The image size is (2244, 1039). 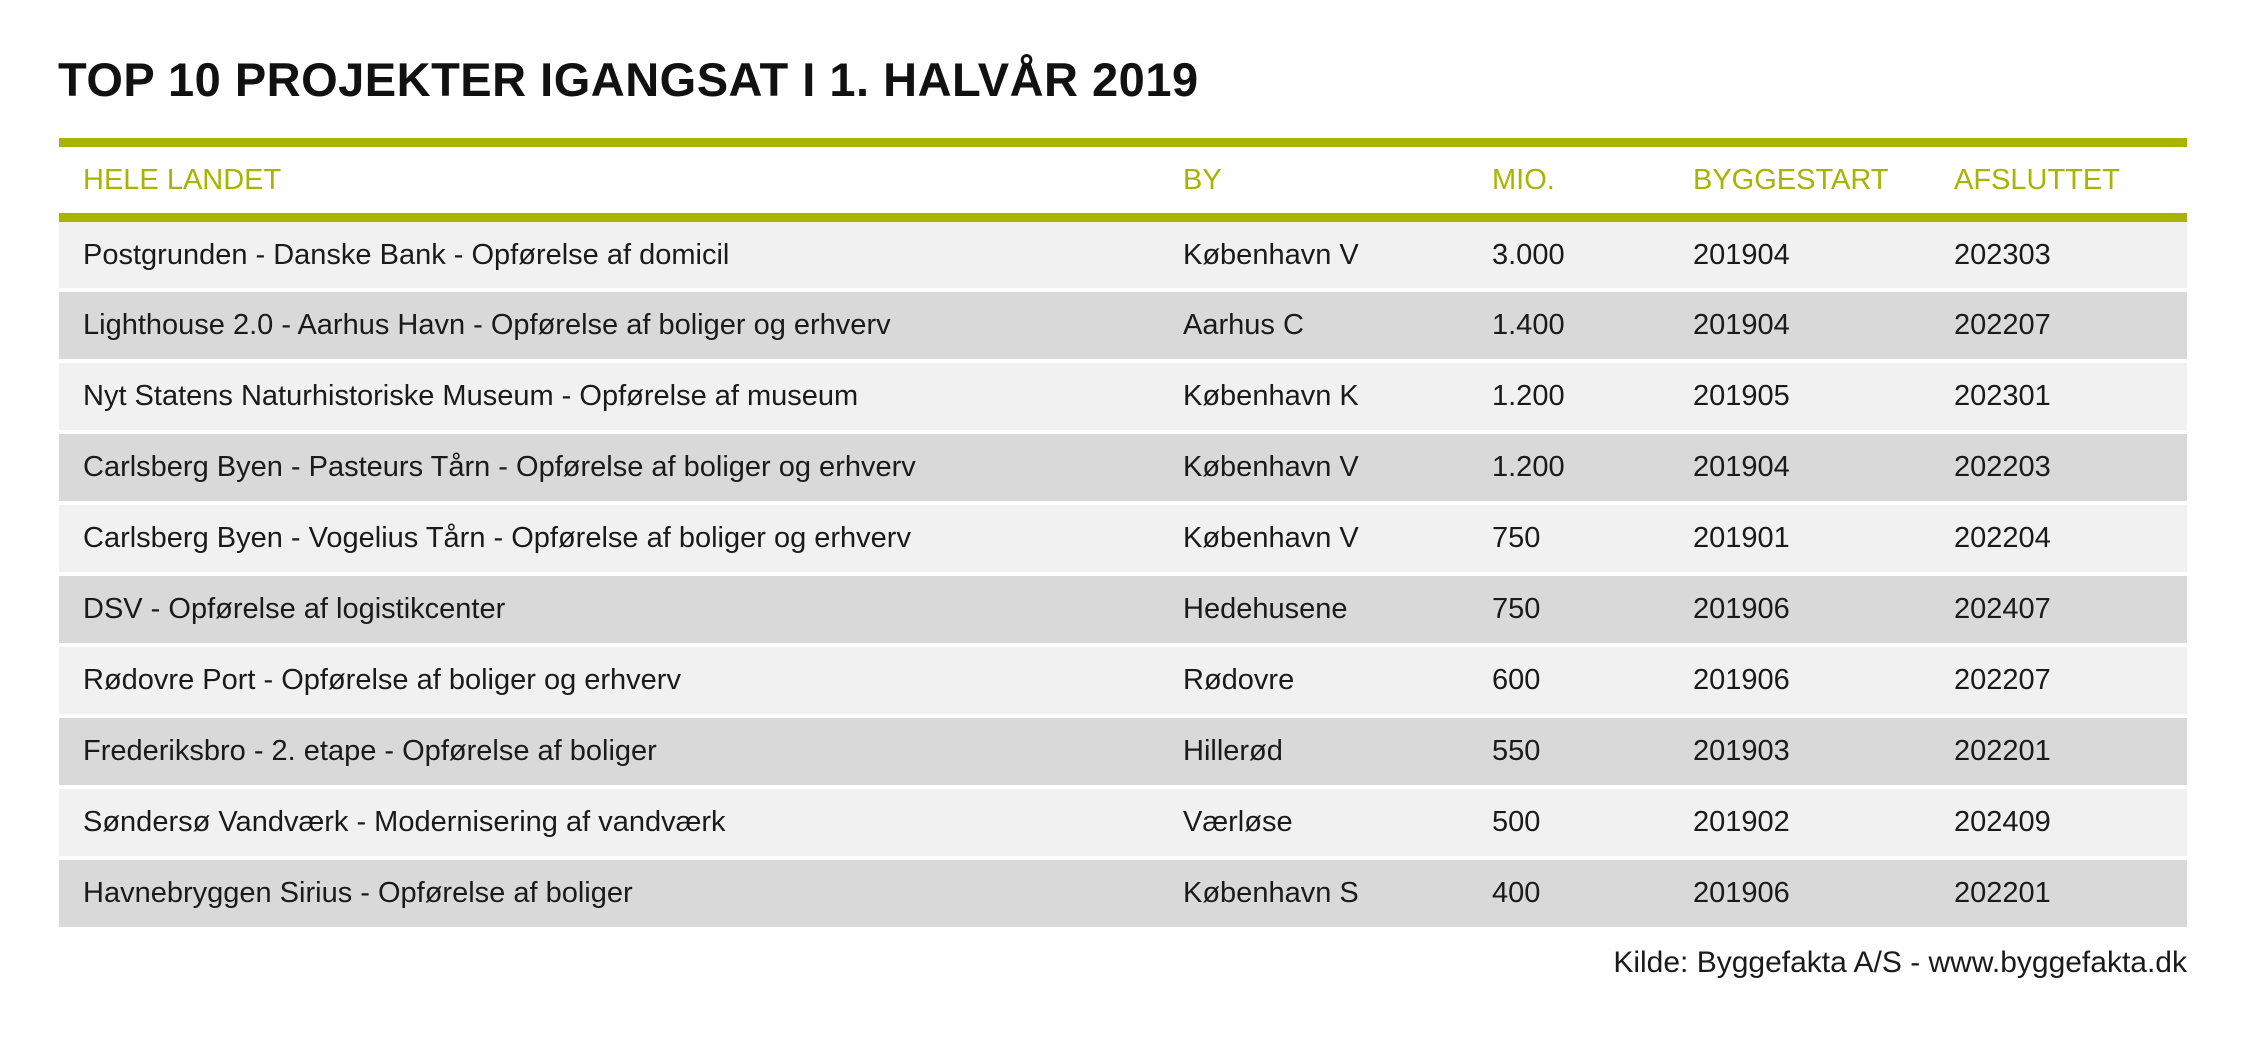 What do you see at coordinates (1516, 822) in the screenshot?
I see `amount-cell: 500` at bounding box center [1516, 822].